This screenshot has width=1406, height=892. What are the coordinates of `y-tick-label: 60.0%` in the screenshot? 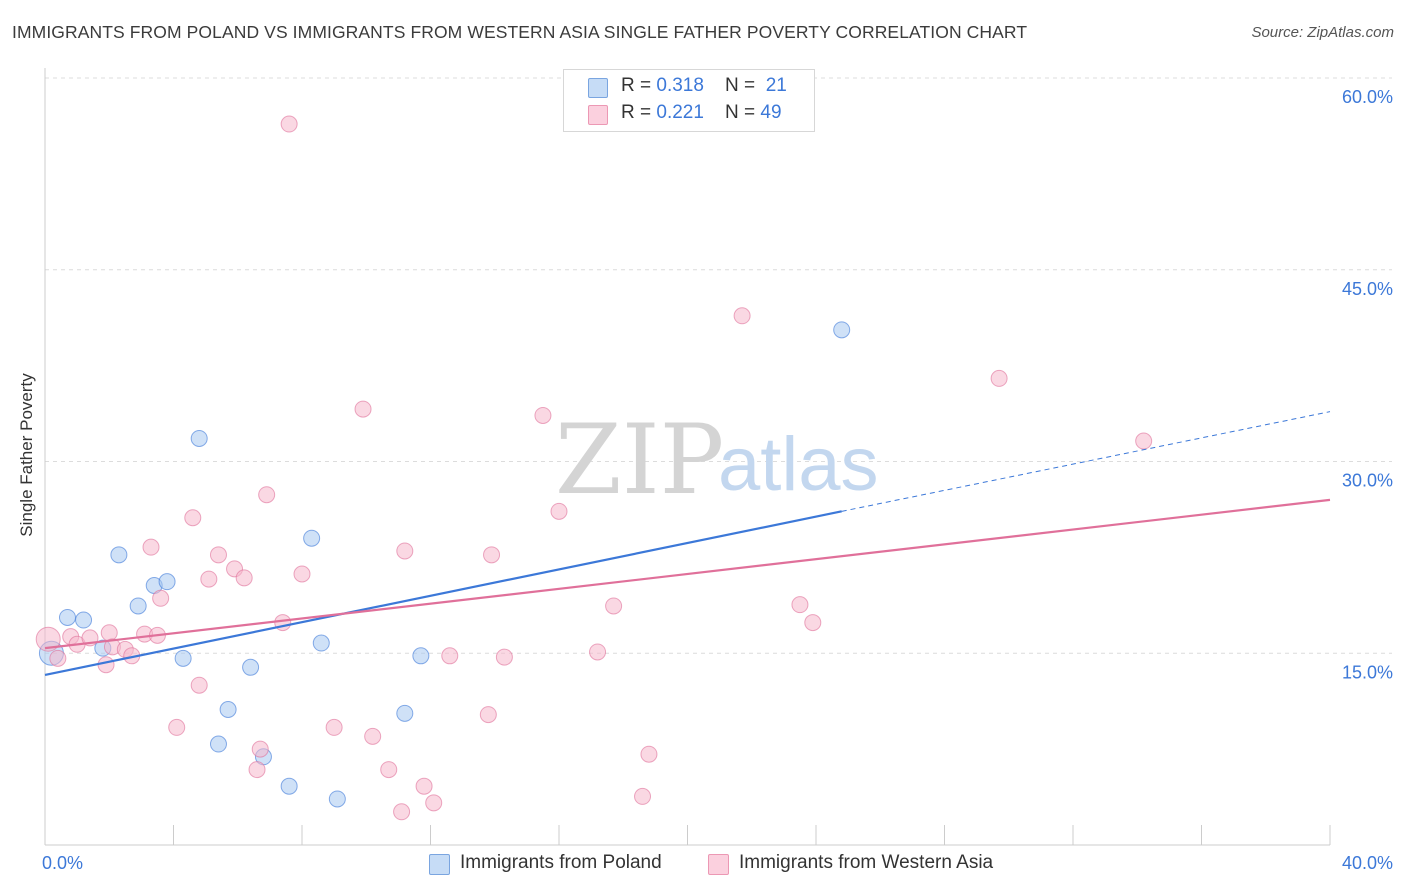 It's located at (1367, 97).